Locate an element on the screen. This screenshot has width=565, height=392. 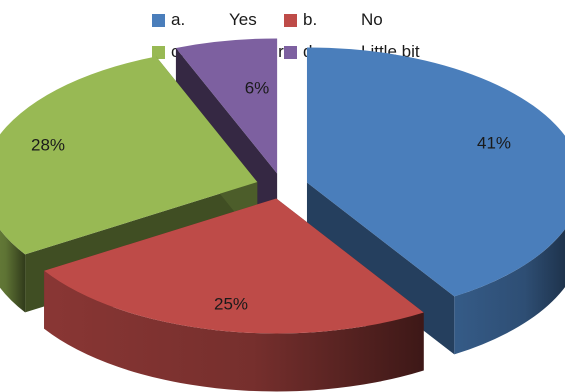
legend-swatch-yes is located at coordinates (158, 20).